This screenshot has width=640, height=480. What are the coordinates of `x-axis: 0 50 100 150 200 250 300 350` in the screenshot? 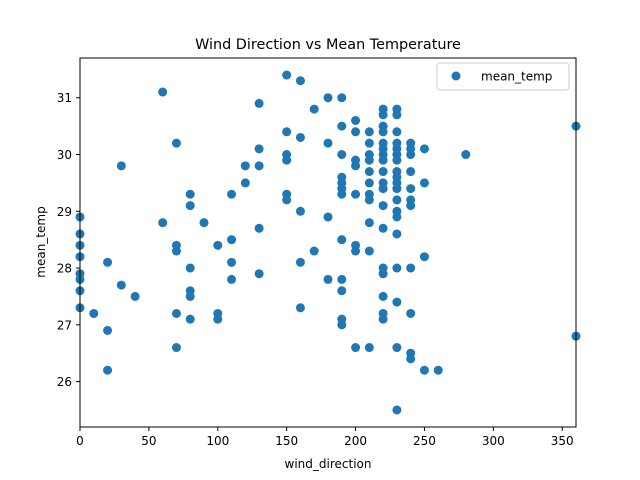 It's located at (325, 437).